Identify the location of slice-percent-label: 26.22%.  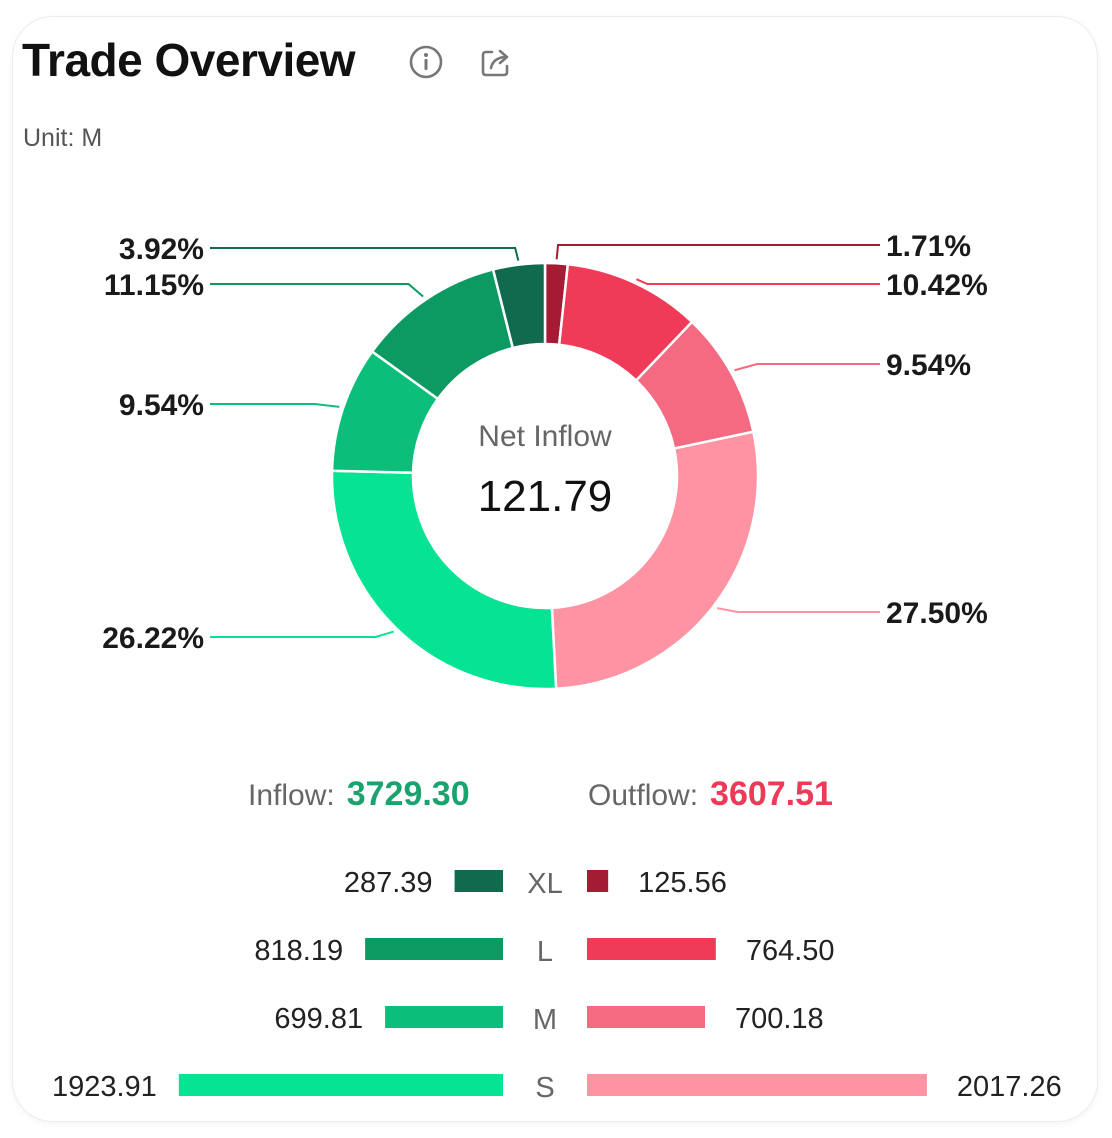
(153, 638).